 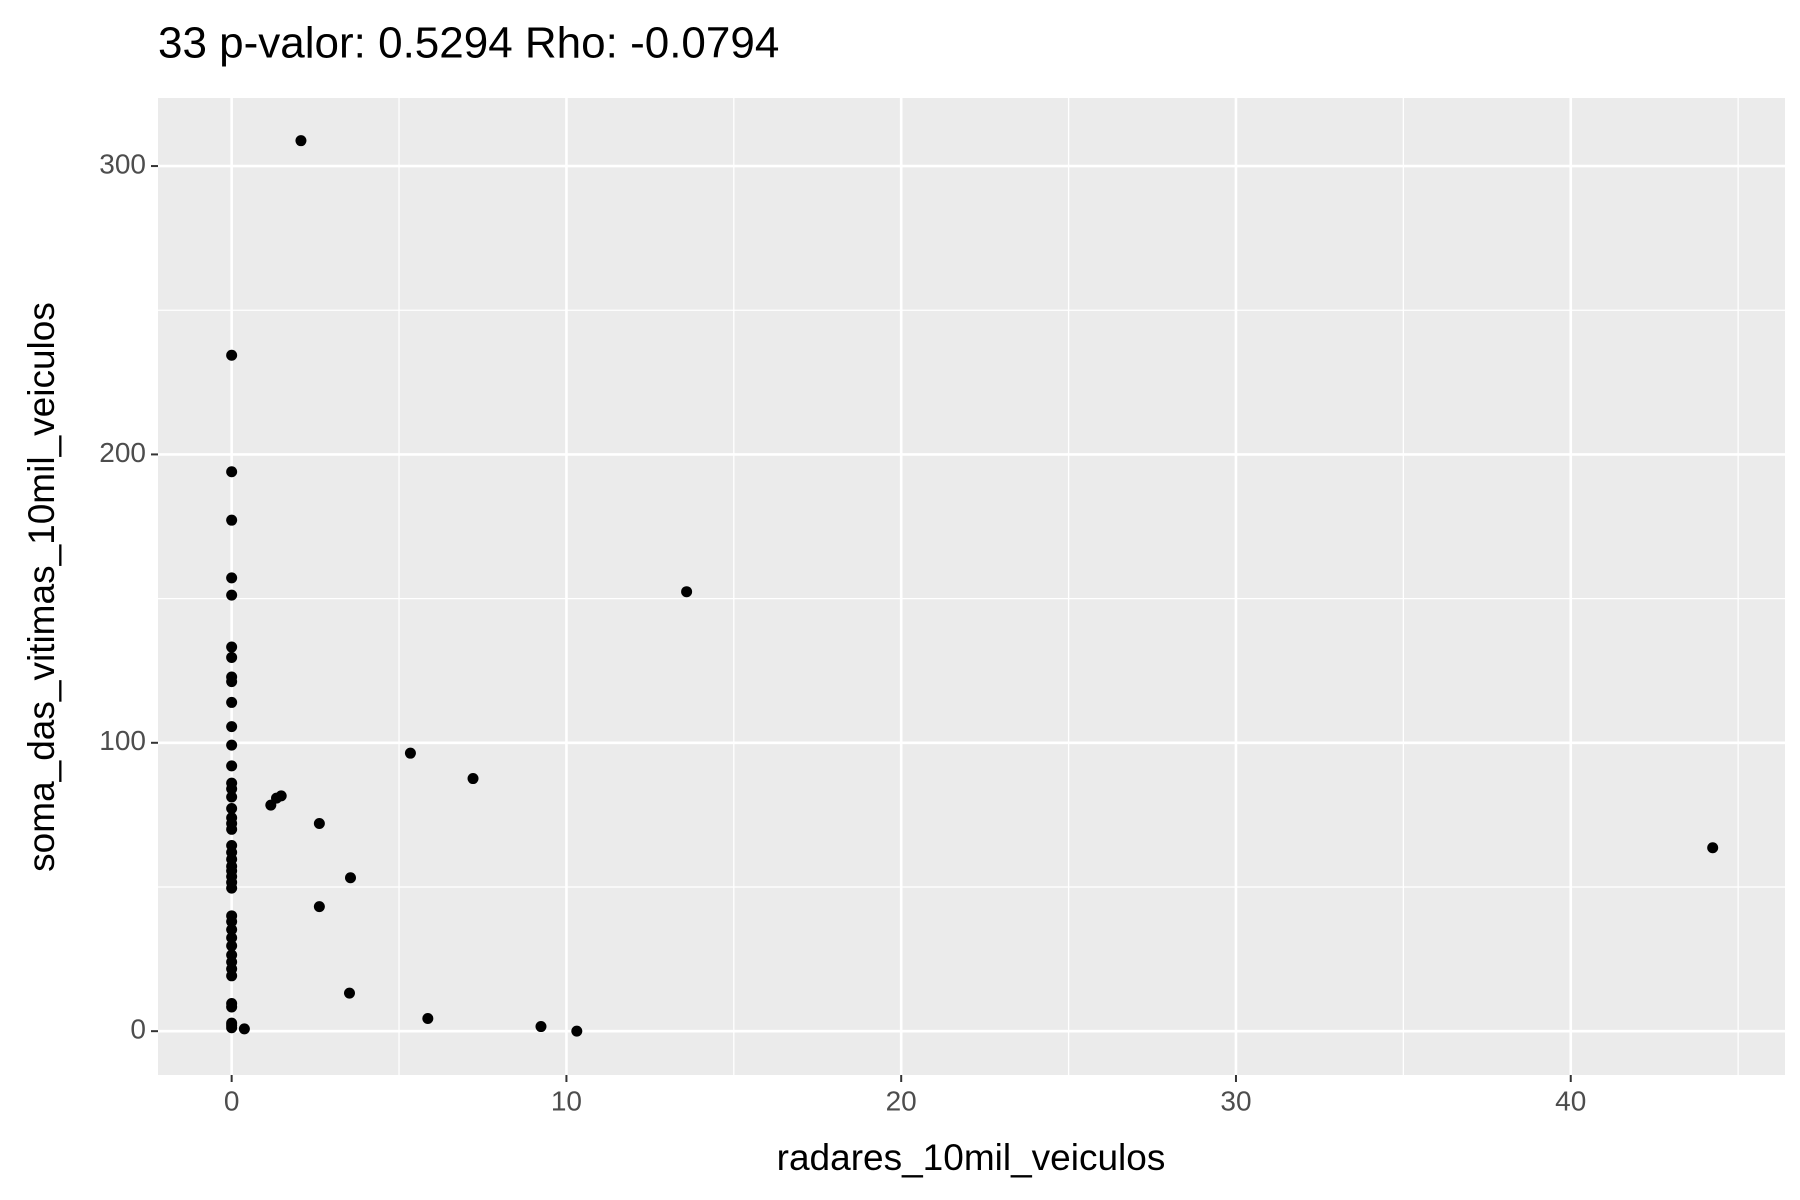 I want to click on y-tick-label: 100, so click(x=122, y=740).